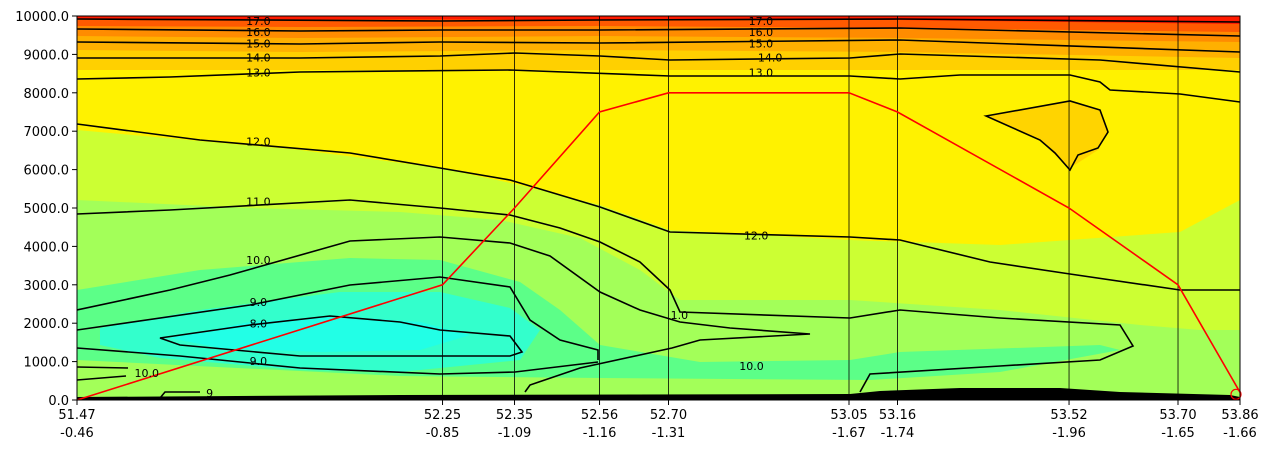  What do you see at coordinates (600, 433) in the screenshot?
I see `x-tick-label-lon: -1.16` at bounding box center [600, 433].